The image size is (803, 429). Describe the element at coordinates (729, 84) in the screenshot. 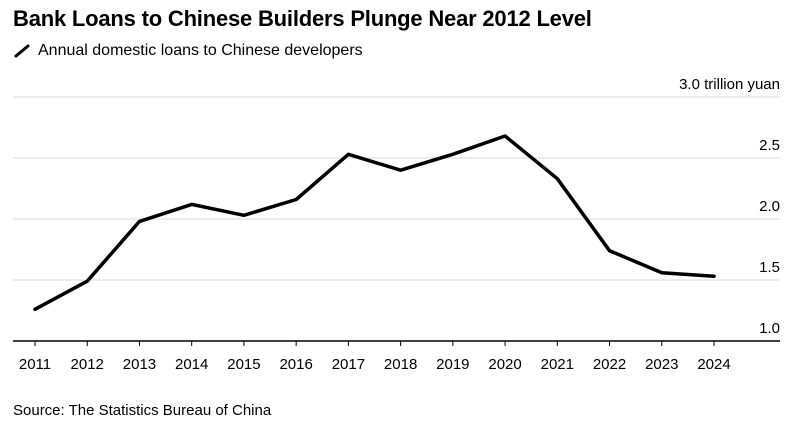

I see `y-tick-label: 3.0 trillion yuan` at that location.